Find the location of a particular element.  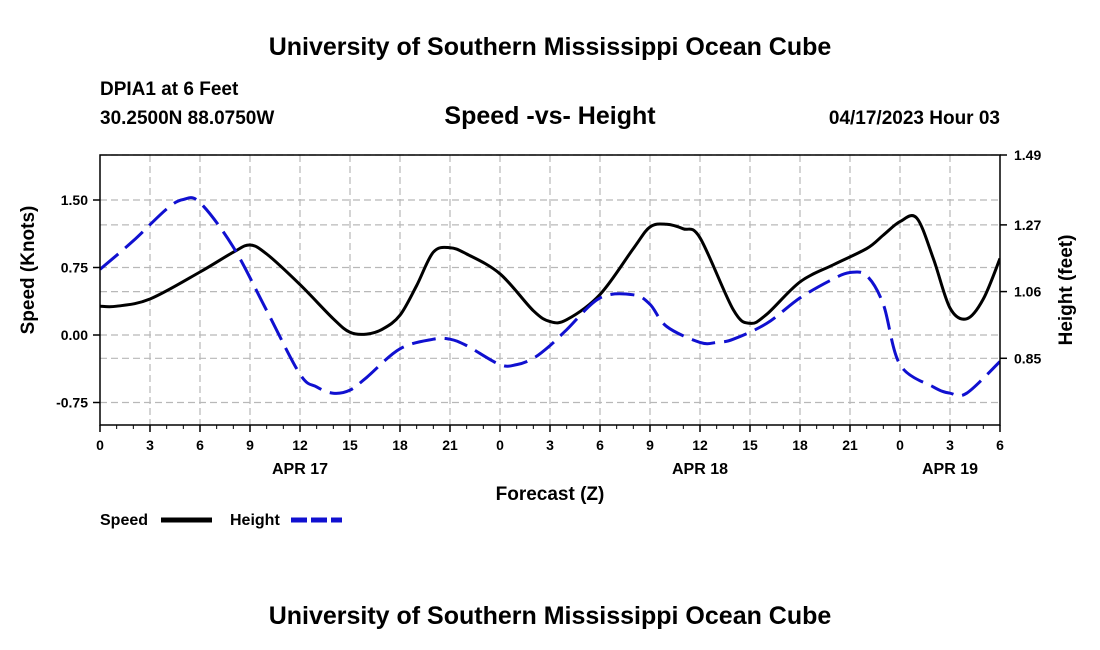

location-label: 30.2500N 88.0750W is located at coordinates (187, 118).